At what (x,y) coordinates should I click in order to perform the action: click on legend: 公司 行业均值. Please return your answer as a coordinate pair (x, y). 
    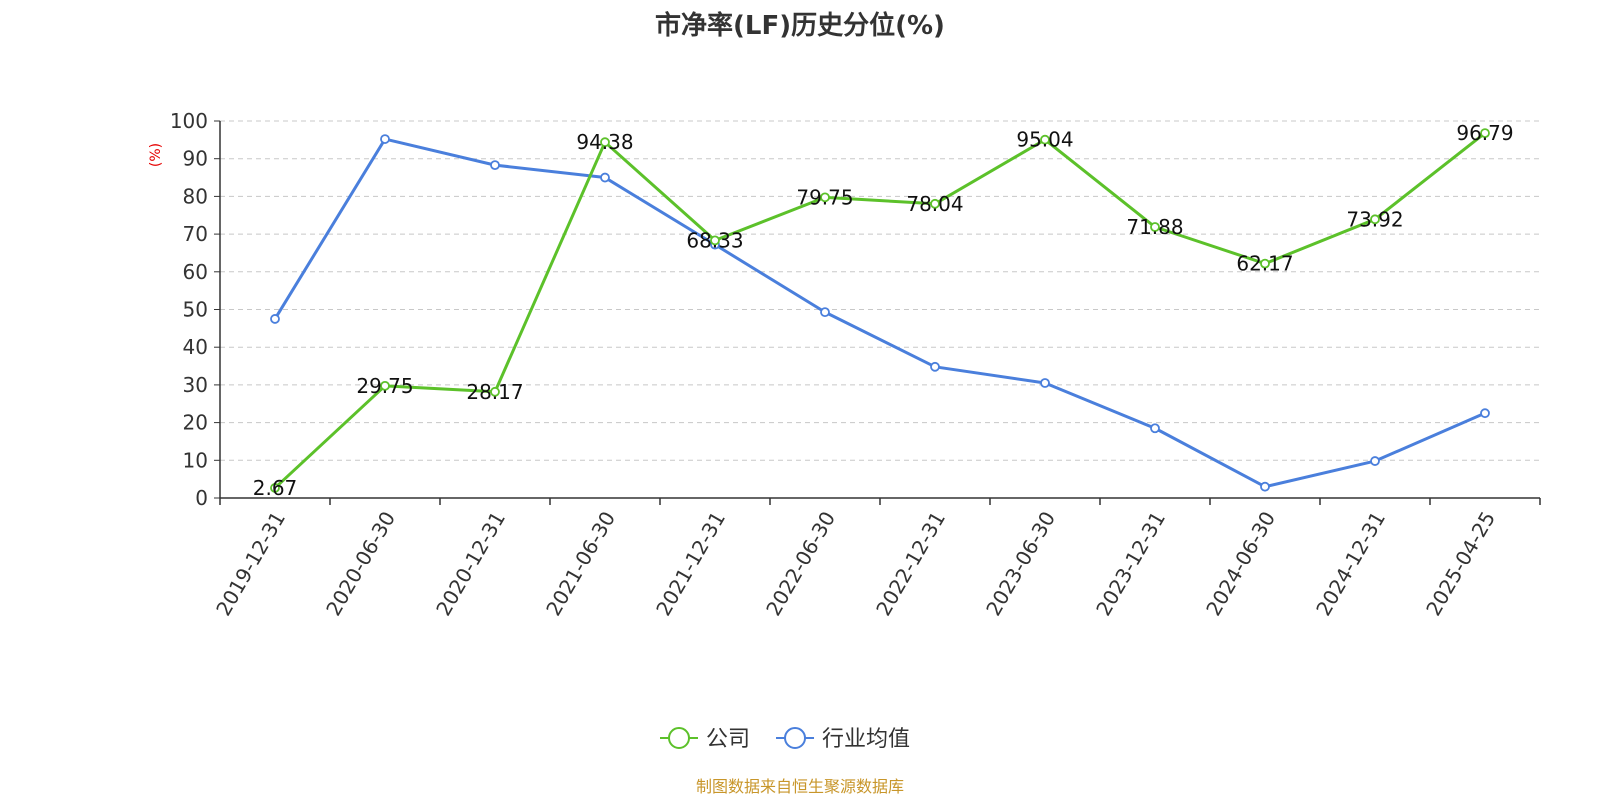
    Looking at the image, I should click on (785, 739).